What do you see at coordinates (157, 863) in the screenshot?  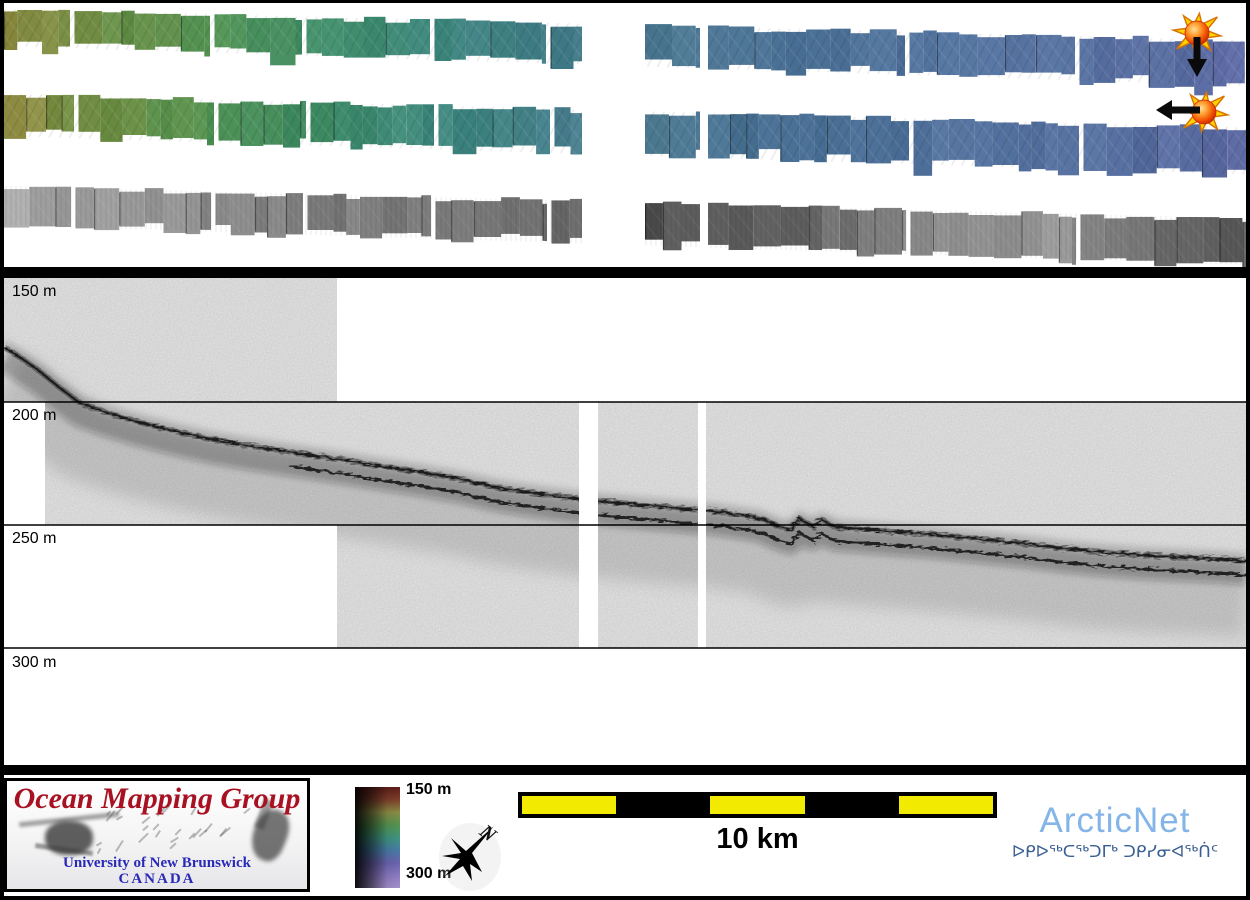 I see `omg-subtitle: University of New Brunswick` at bounding box center [157, 863].